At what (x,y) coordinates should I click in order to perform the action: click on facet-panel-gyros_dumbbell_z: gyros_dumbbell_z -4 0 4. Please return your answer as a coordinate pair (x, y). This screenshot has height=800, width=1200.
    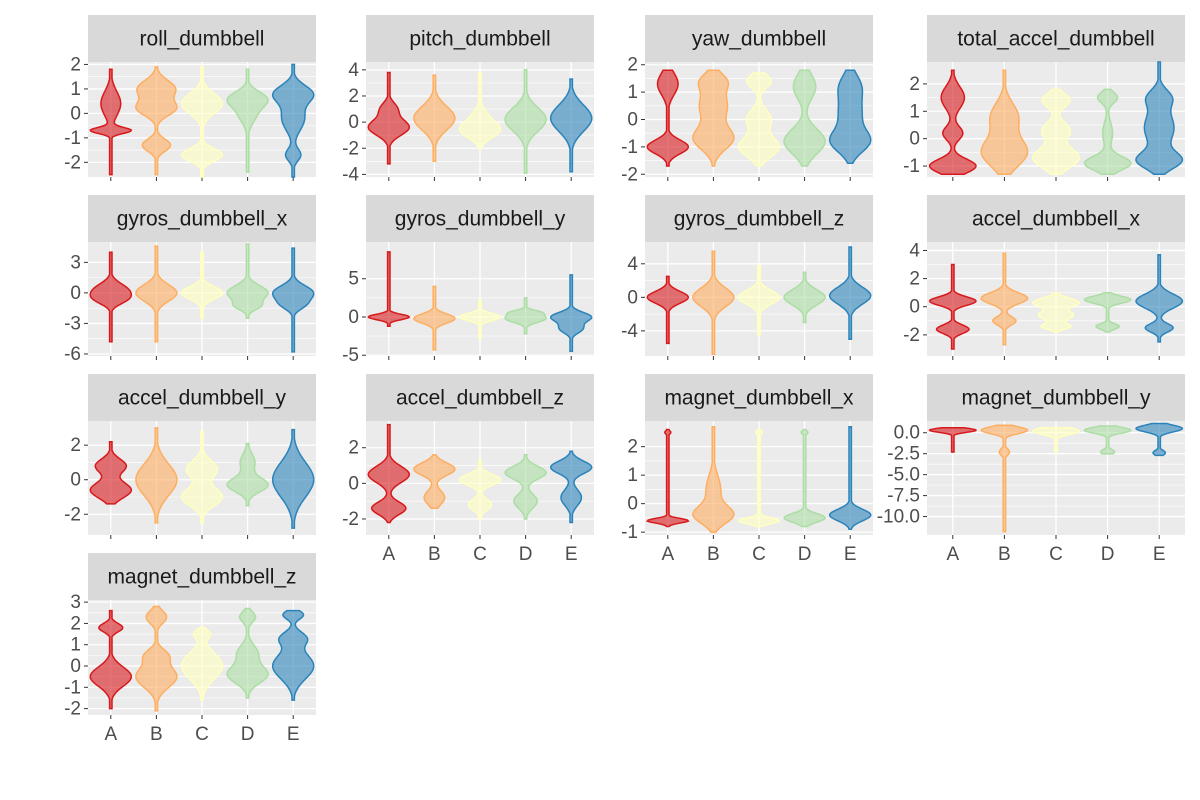
    Looking at the image, I should click on (747, 277).